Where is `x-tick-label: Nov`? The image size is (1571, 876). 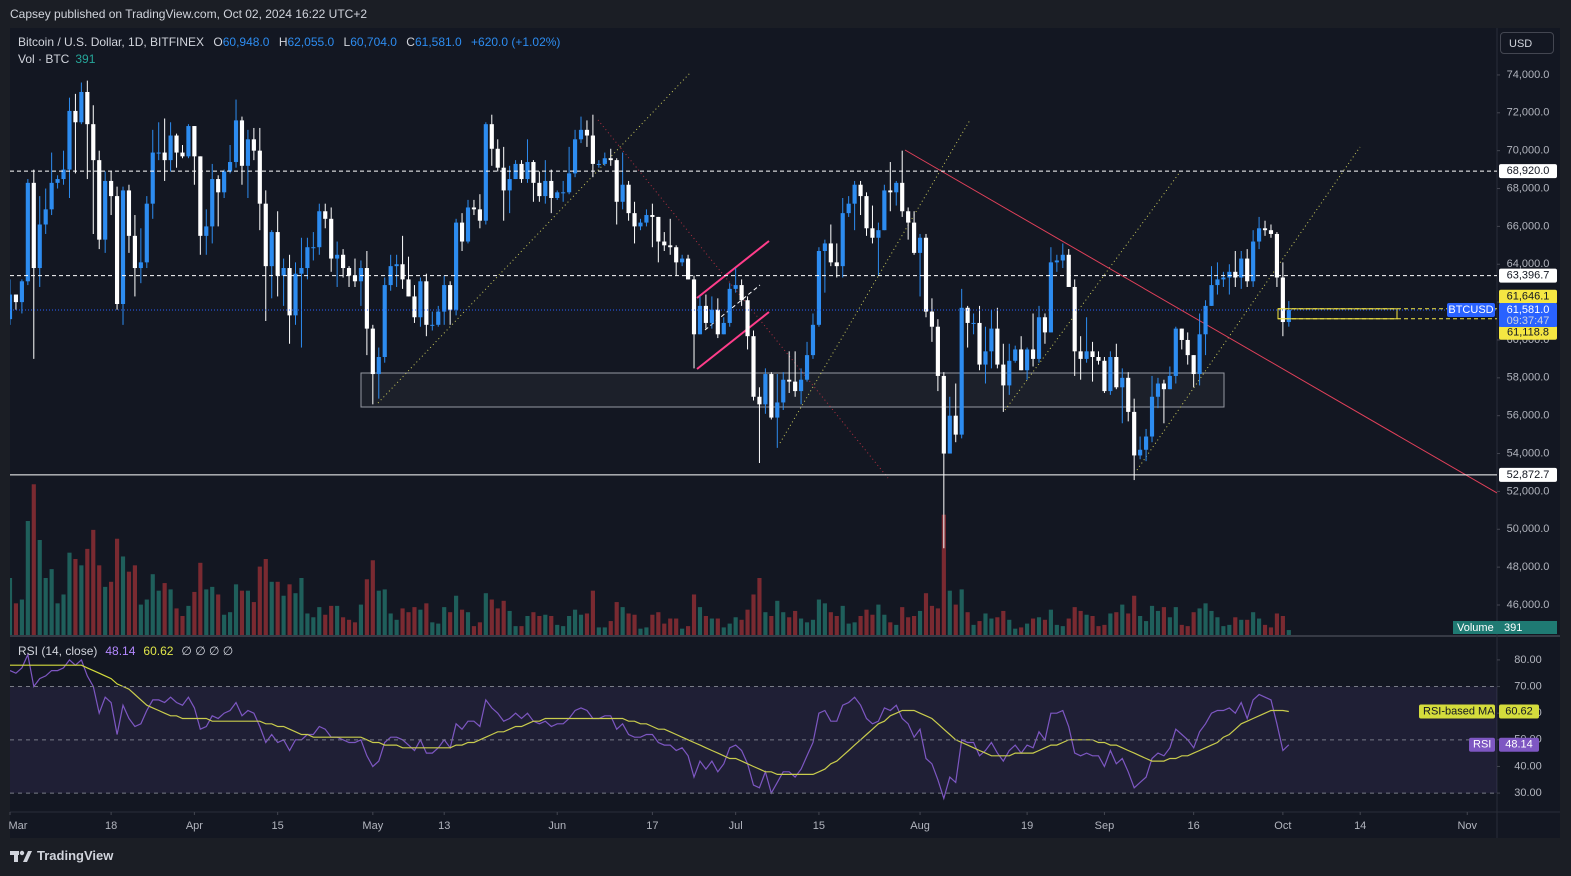 x-tick-label: Nov is located at coordinates (1467, 826).